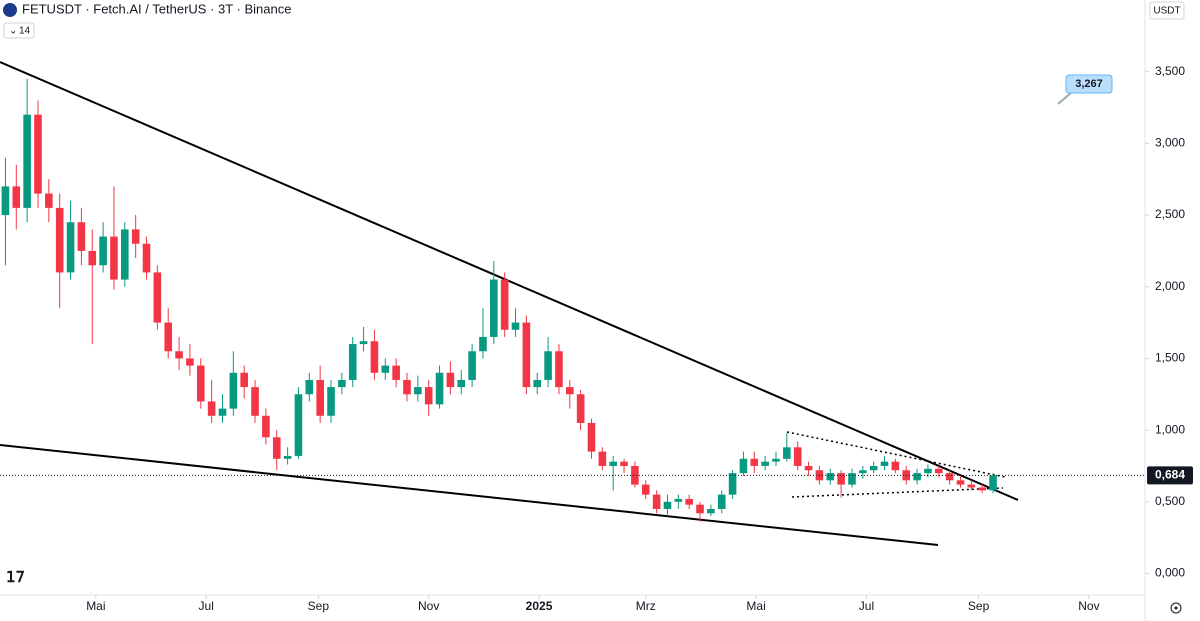  I want to click on y-tick-label: 1,500, so click(1170, 358).